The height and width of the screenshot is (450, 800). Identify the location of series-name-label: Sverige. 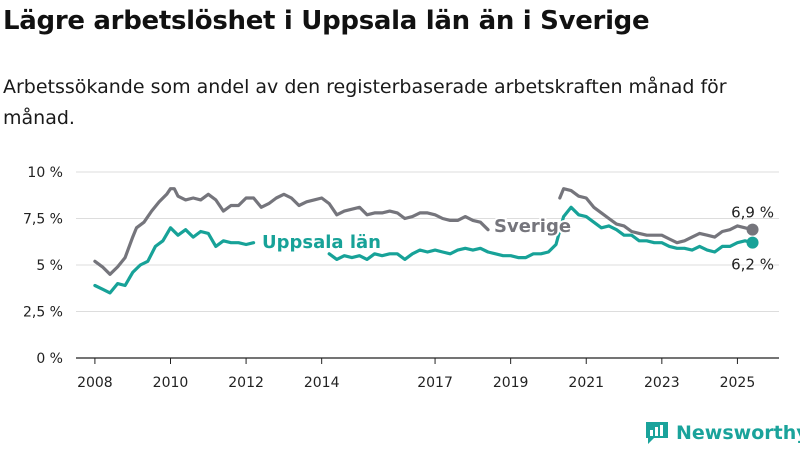
(532, 226).